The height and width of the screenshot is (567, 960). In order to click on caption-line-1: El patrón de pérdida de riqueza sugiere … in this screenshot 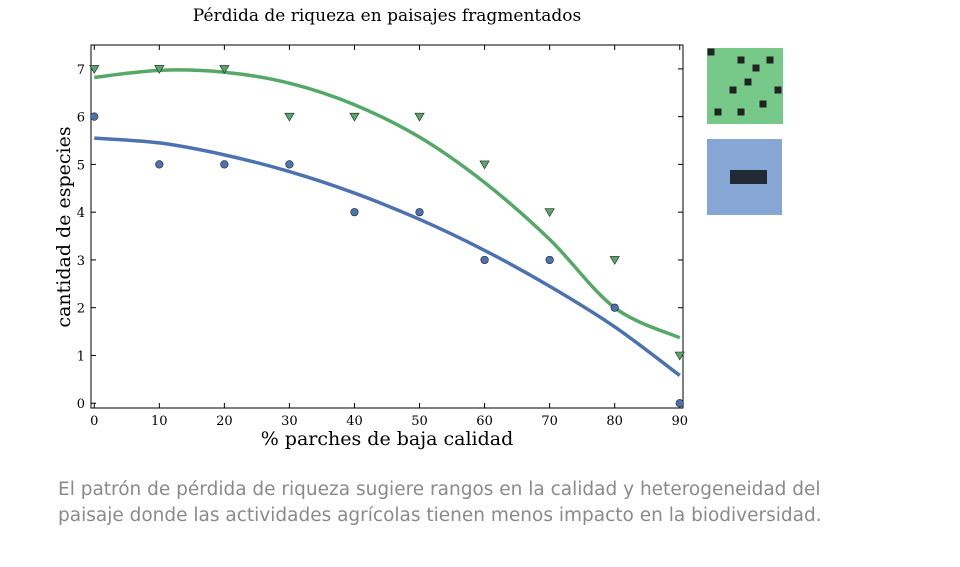, I will do `click(439, 489)`.